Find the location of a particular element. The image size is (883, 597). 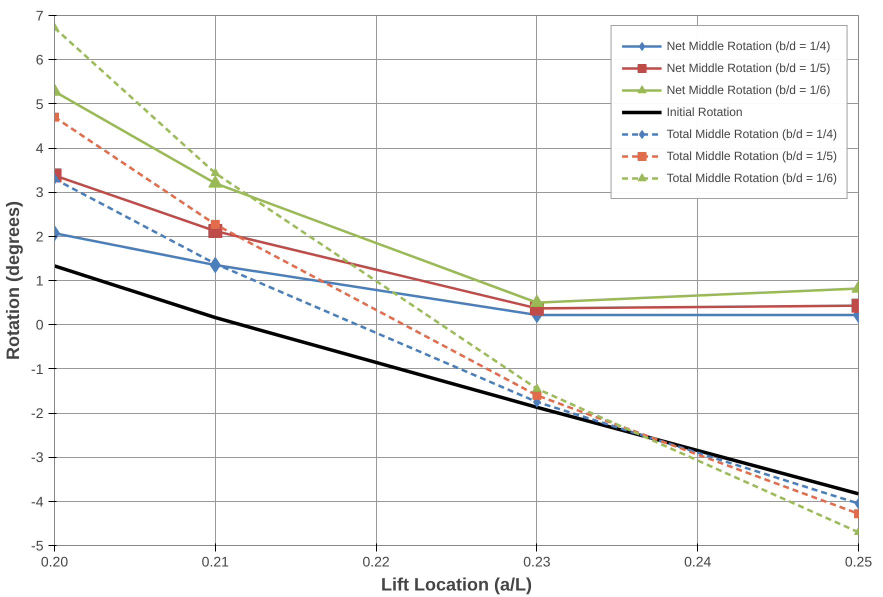

y-tick-label: -4 is located at coordinates (37, 501).